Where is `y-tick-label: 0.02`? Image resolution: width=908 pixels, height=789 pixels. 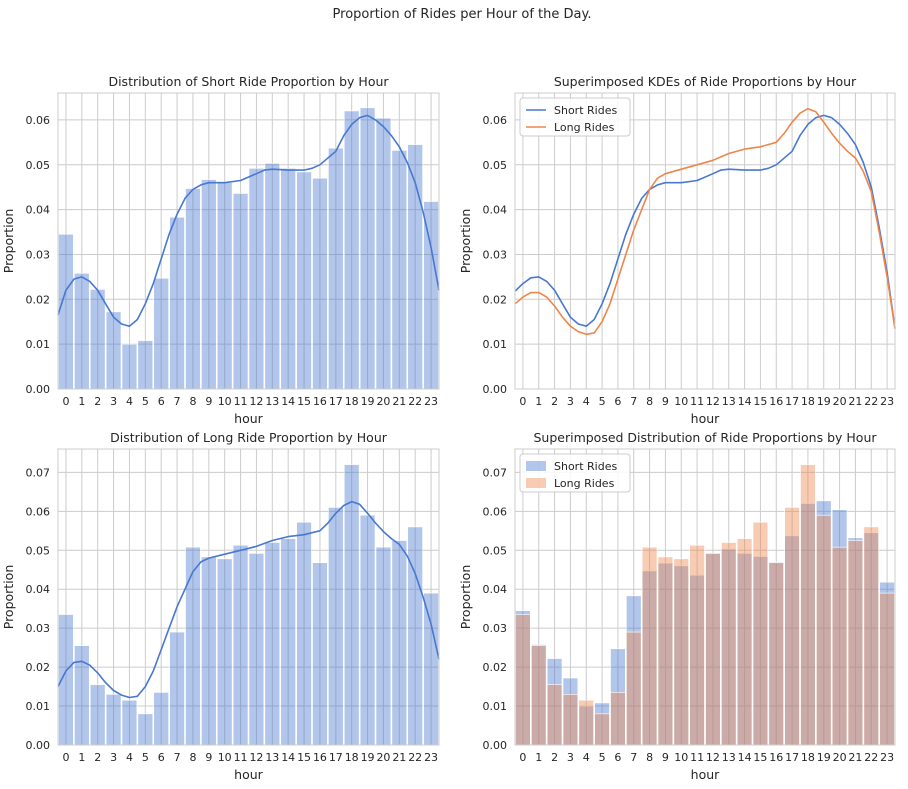
y-tick-label: 0.02 is located at coordinates (38, 667).